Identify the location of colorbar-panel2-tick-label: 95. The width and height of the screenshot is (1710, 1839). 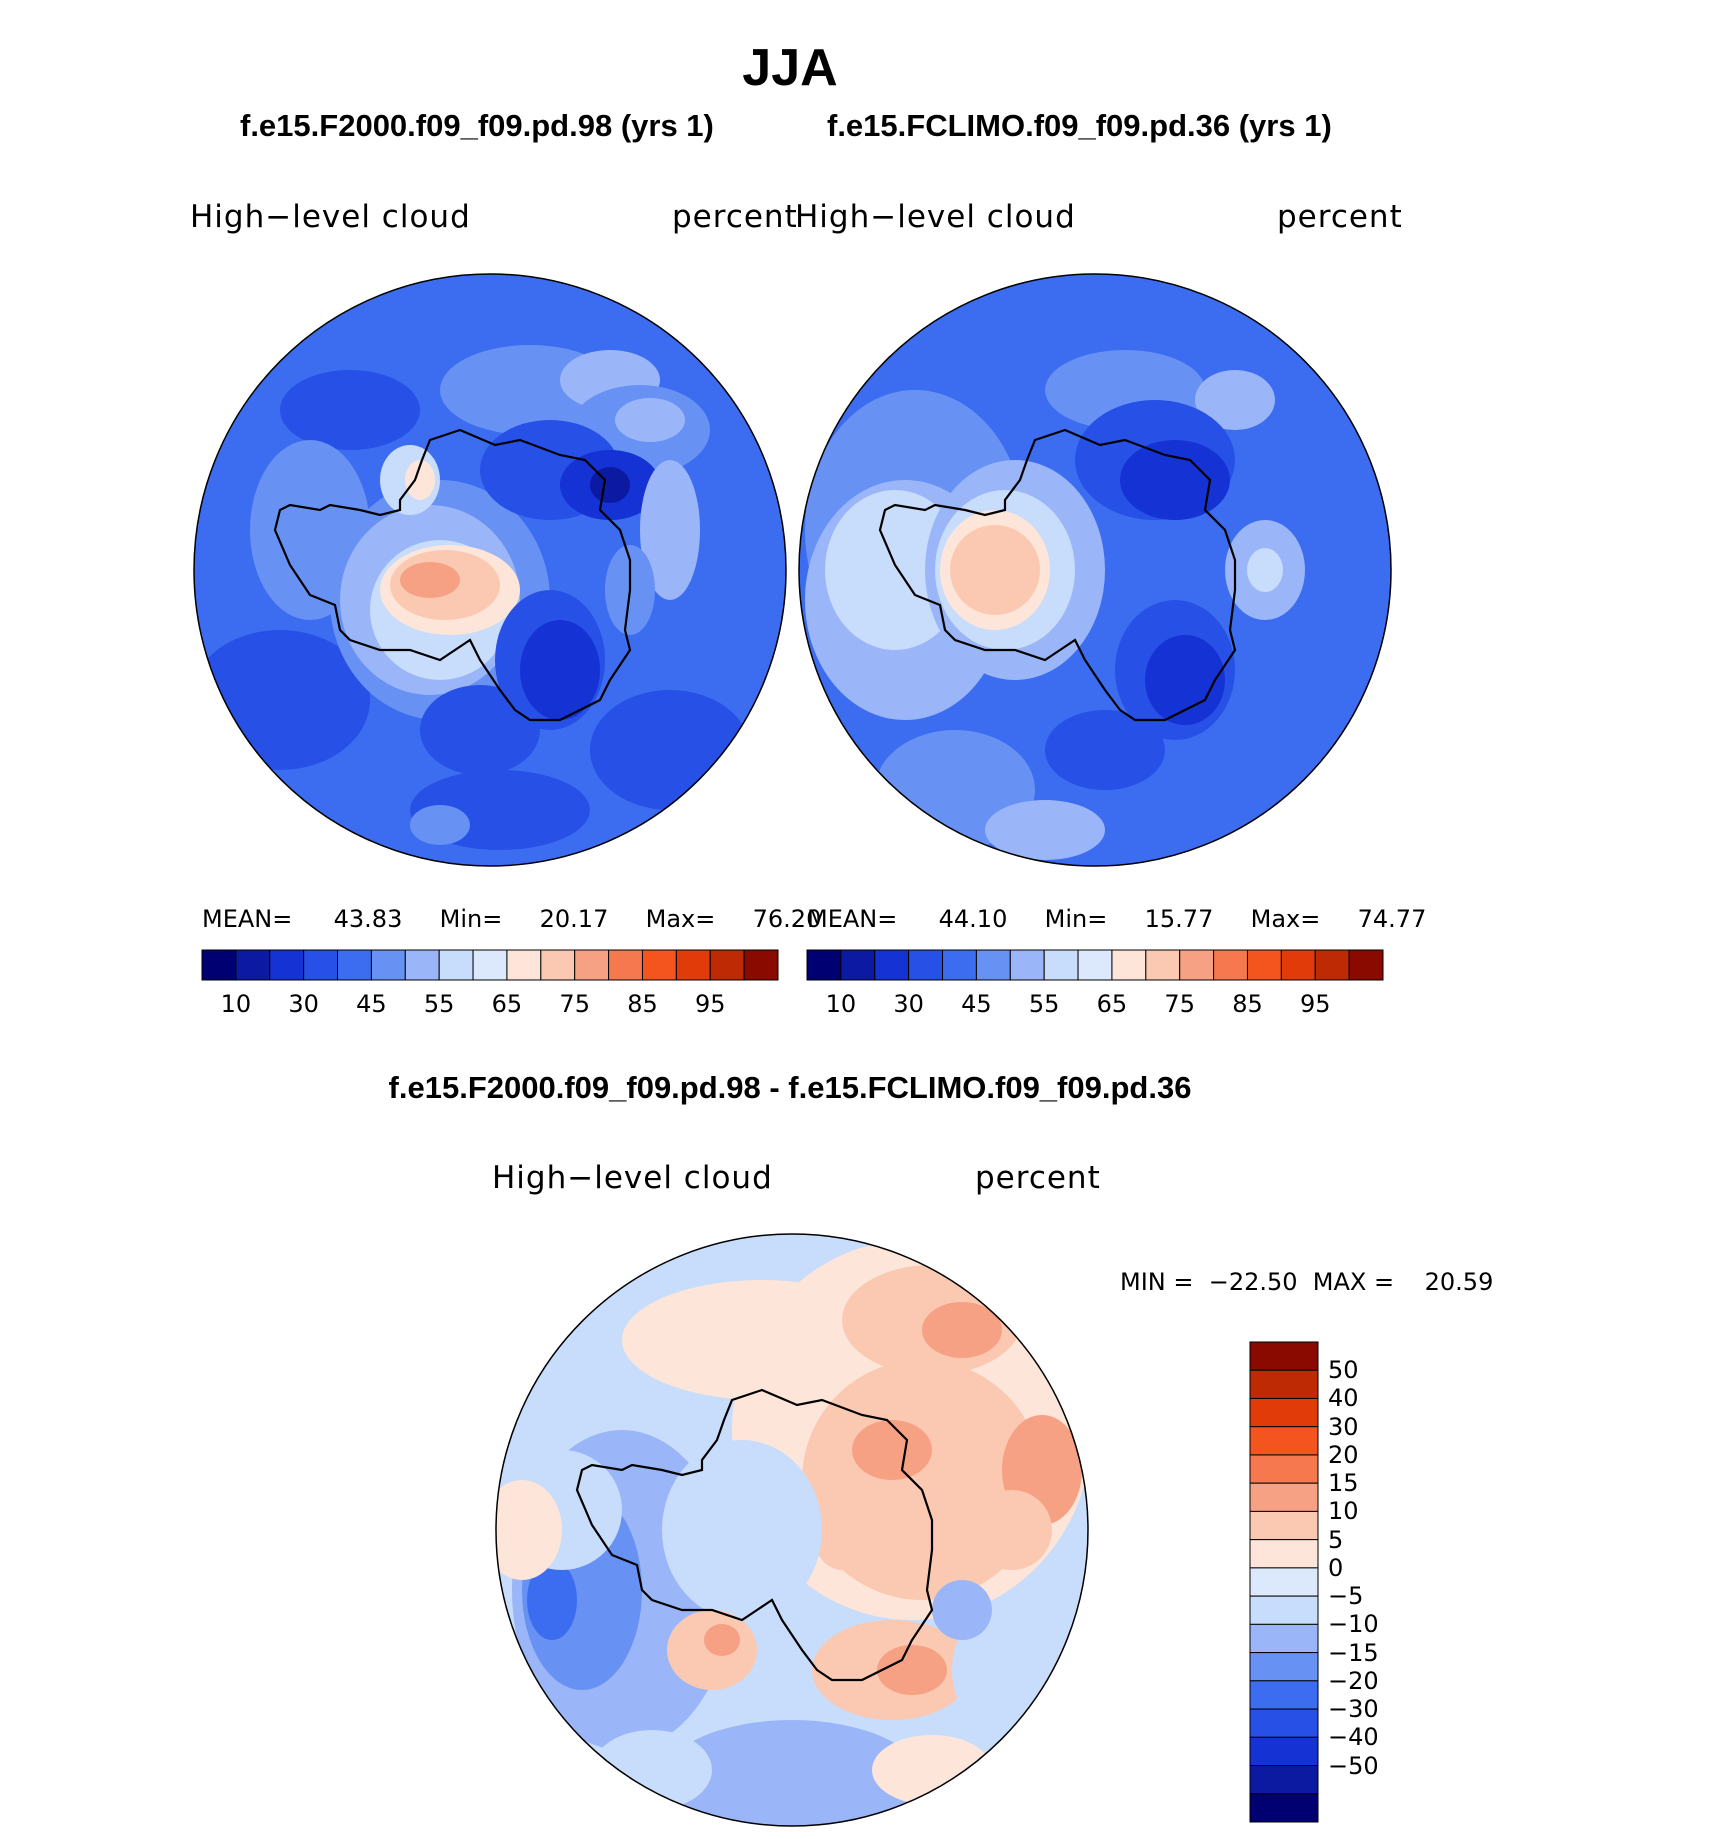
(1315, 1004).